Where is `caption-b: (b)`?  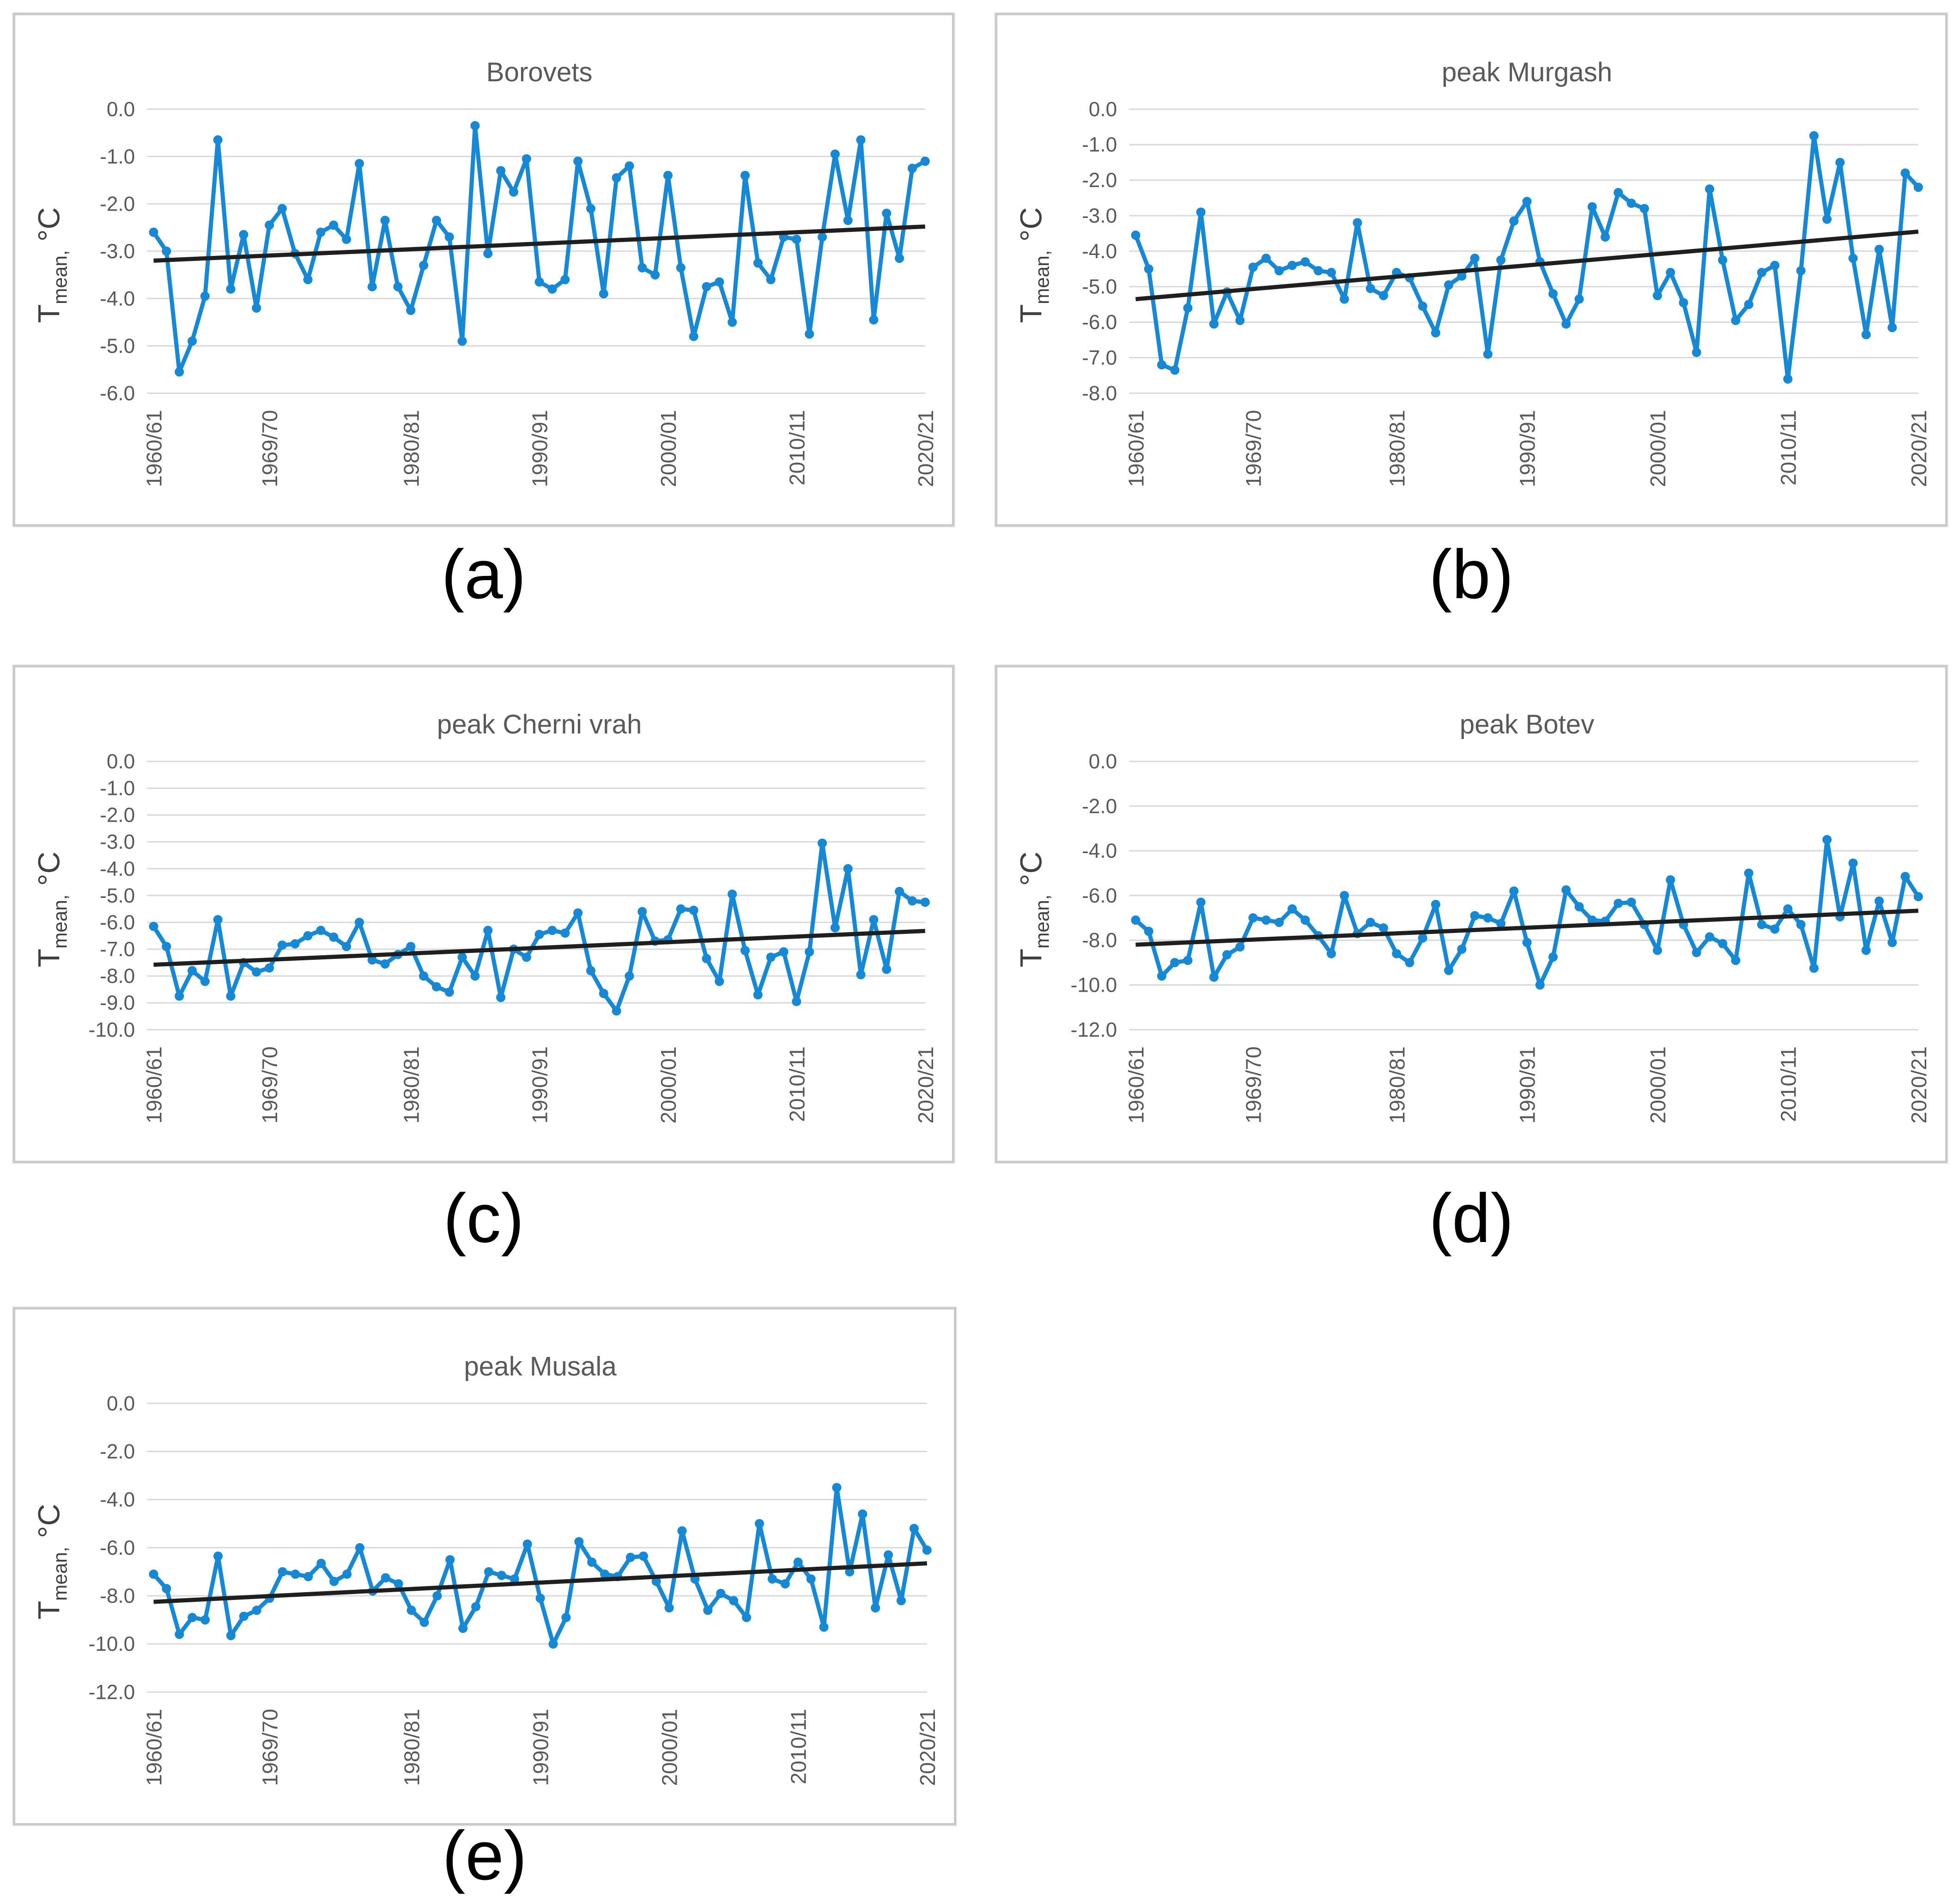 caption-b: (b) is located at coordinates (1471, 574).